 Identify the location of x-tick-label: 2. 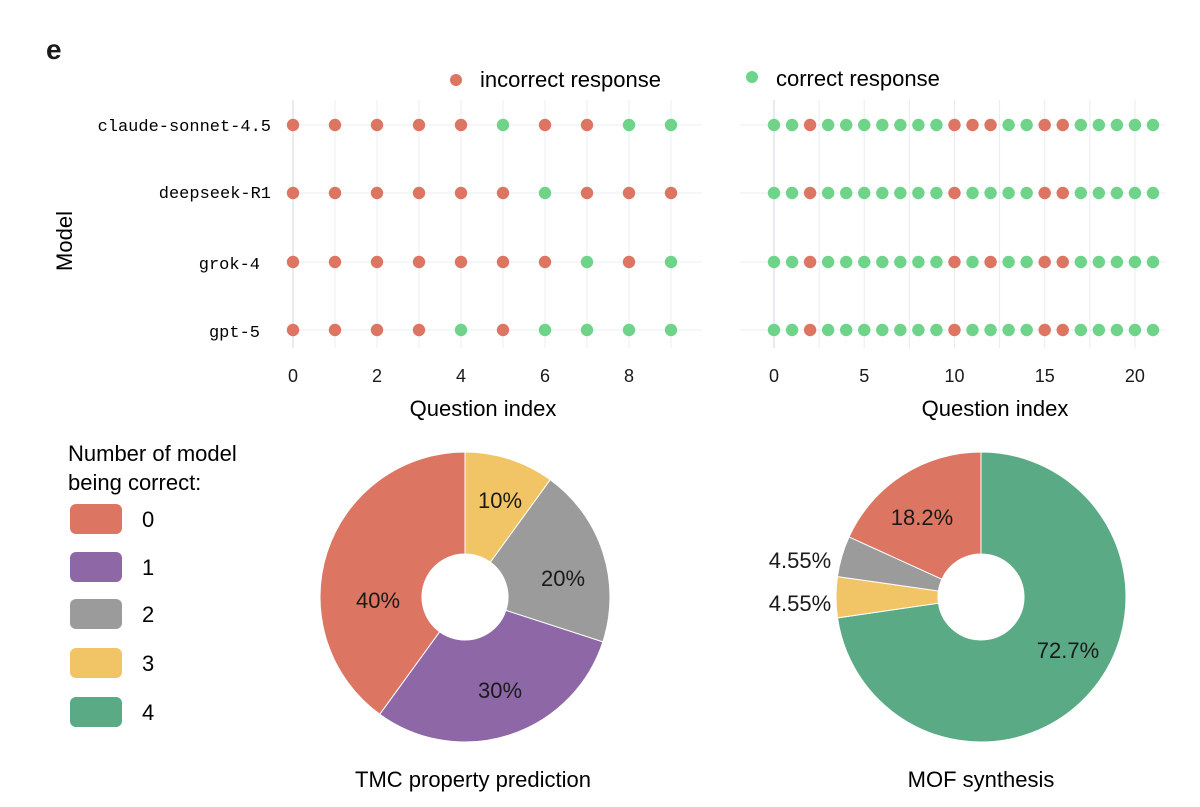
(377, 376).